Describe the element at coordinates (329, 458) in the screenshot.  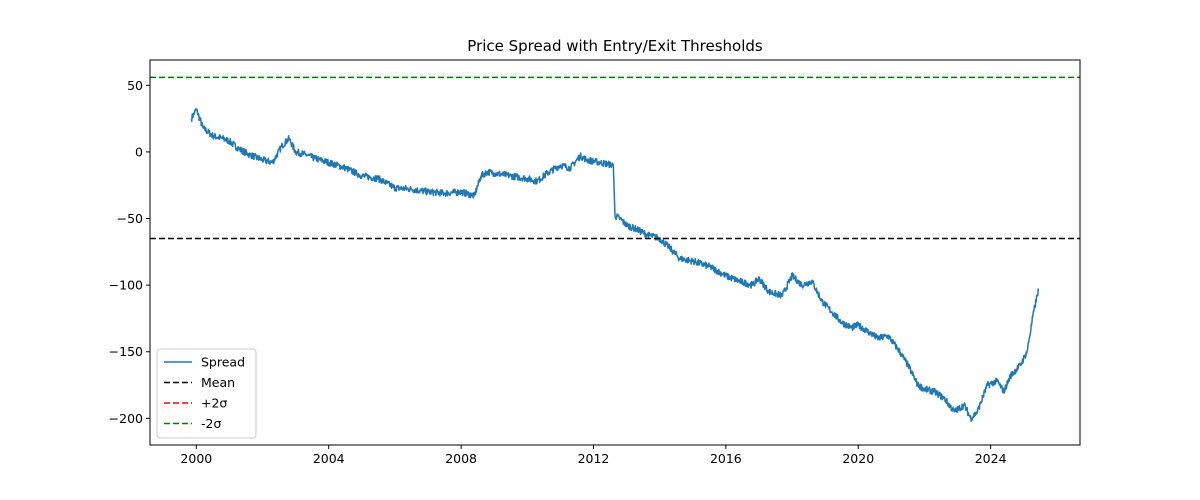
I see `x-tick-label: 2004` at that location.